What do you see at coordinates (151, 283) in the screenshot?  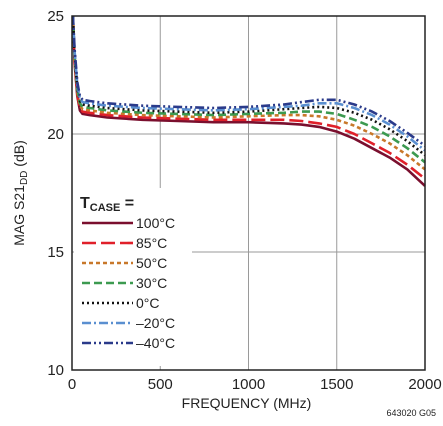 I see `legend-label-3: 30°C` at bounding box center [151, 283].